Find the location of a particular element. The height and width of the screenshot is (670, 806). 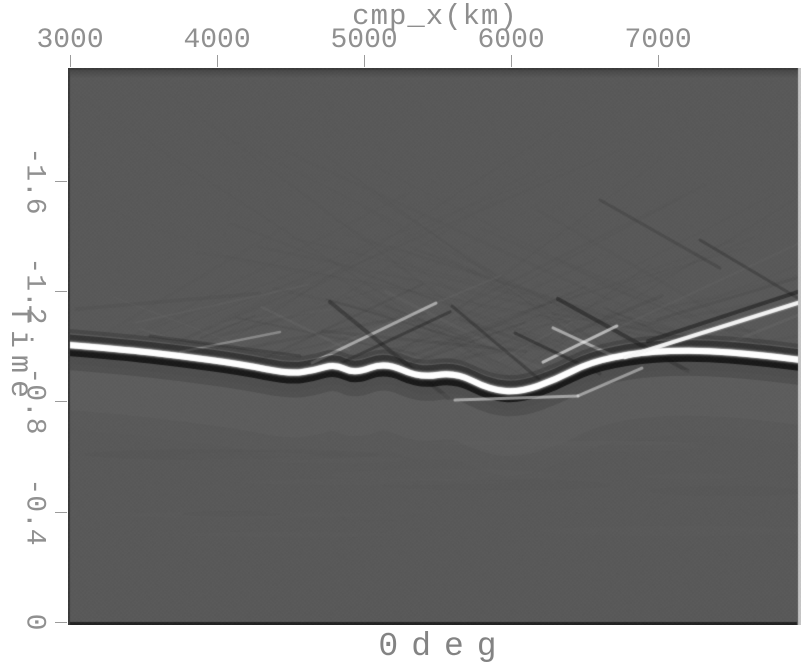

x-axis-title: cmp_x(km) is located at coordinates (435, 16).